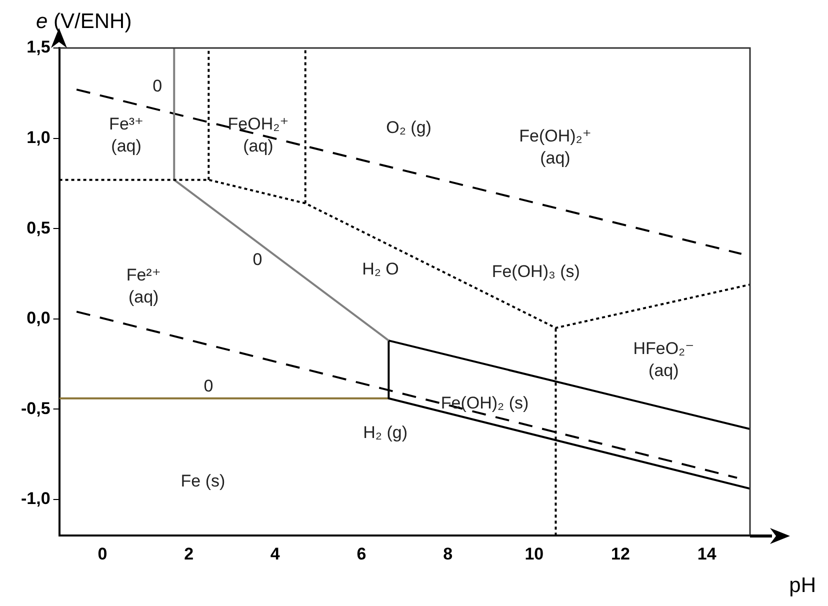 This screenshot has width=828, height=606. What do you see at coordinates (448, 554) in the screenshot?
I see `x-tick-label: 8` at bounding box center [448, 554].